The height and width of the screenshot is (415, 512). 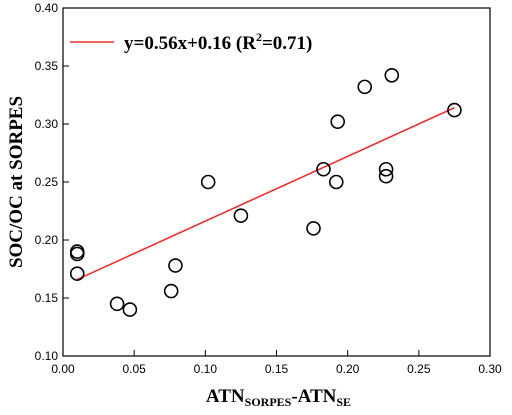 What do you see at coordinates (16, 182) in the screenshot?
I see `y-axis-title: SOC/OC at SORPES` at bounding box center [16, 182].